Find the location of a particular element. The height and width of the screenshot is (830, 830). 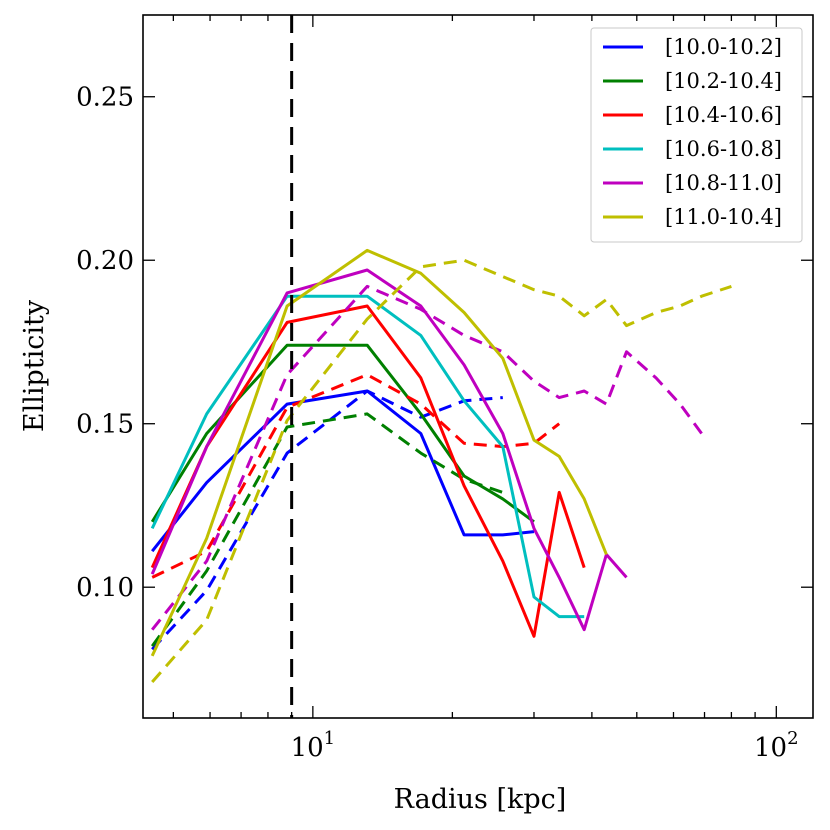

y-tick-label: 0.10 is located at coordinates (105, 588).